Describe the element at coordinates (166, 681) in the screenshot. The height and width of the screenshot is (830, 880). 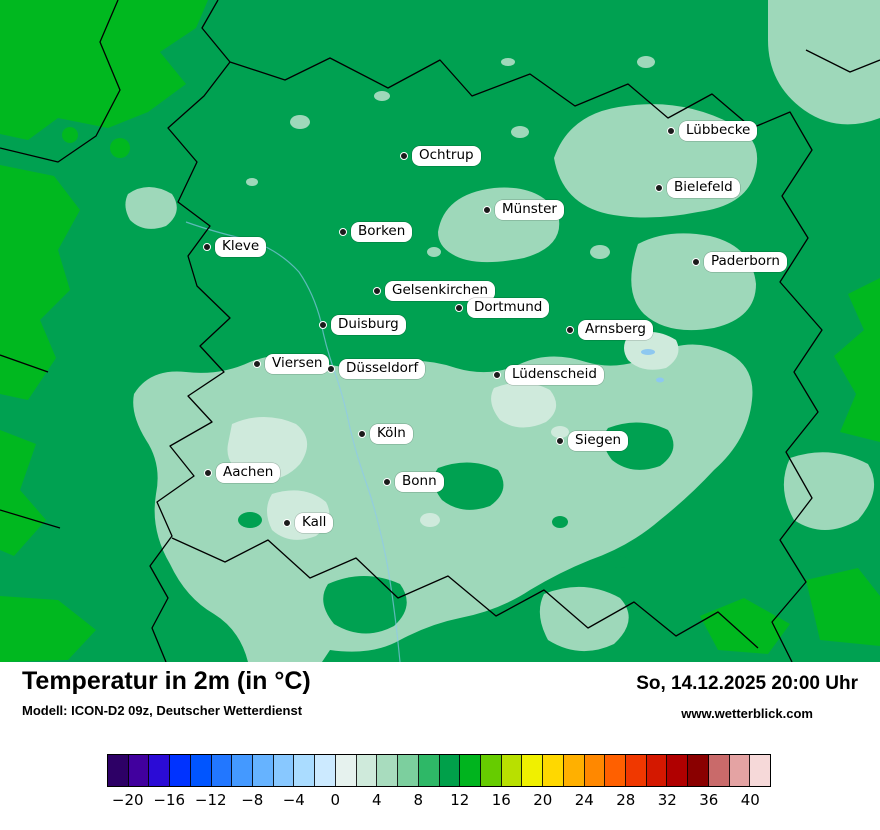
I see `page-title: Temperatur in 2m (in °C)` at that location.